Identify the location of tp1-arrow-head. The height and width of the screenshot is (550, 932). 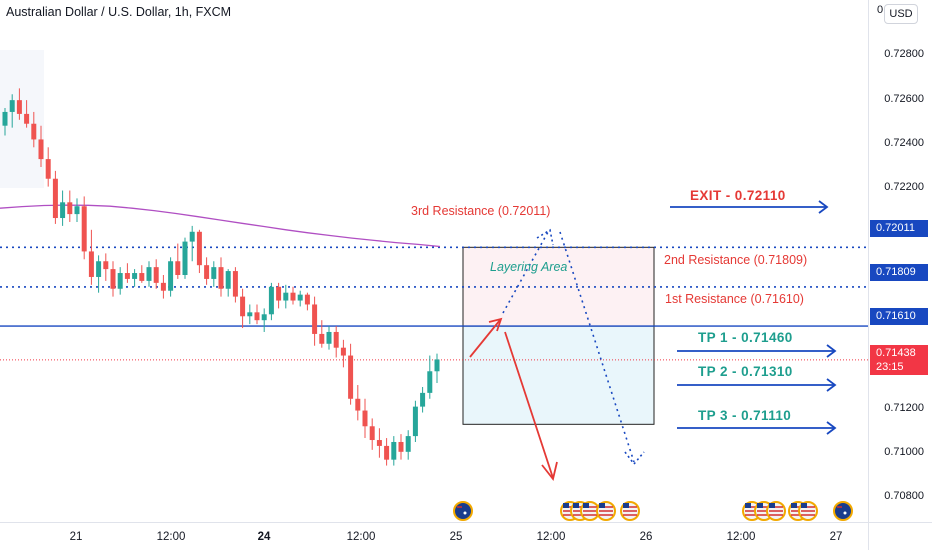
(831, 351).